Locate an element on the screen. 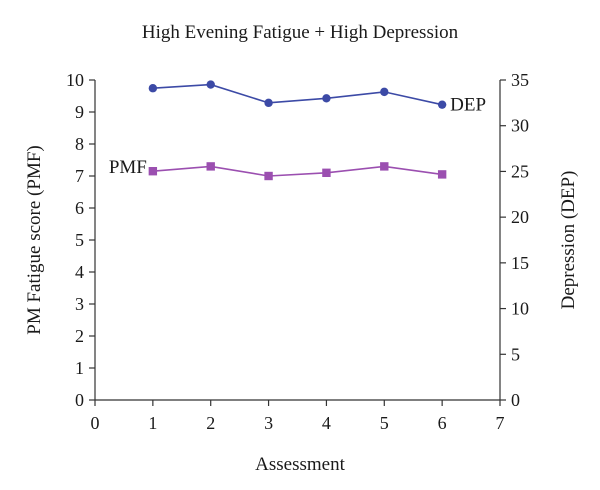 Image resolution: width=600 pixels, height=490 pixels. y-tick-label-left: 5 is located at coordinates (79, 240).